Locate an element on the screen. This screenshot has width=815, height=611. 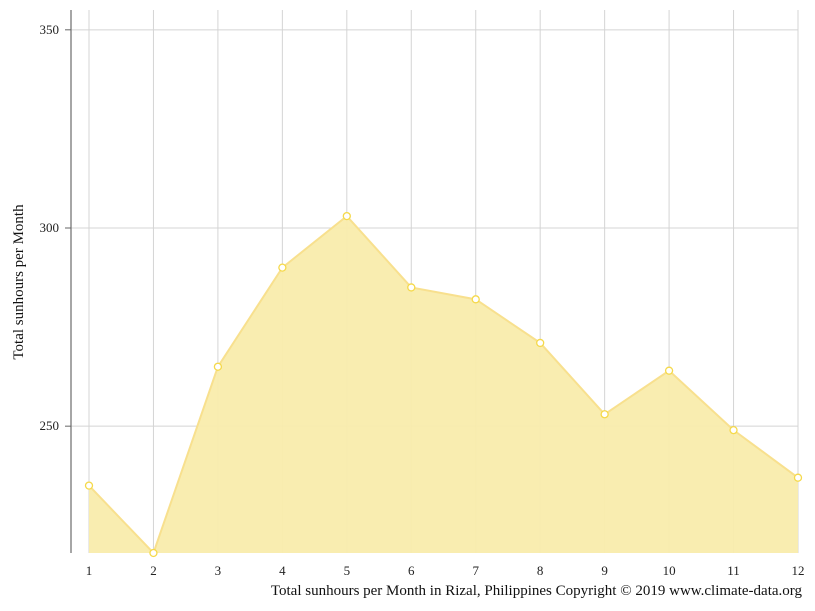
x-tick-label: 7 is located at coordinates (475, 570).